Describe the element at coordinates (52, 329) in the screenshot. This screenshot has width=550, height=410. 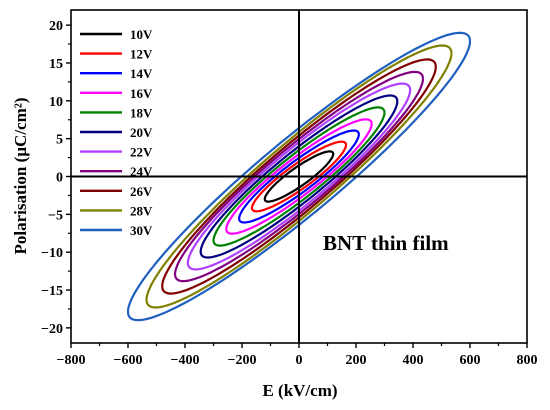
I see `y-tick-label: −20` at that location.